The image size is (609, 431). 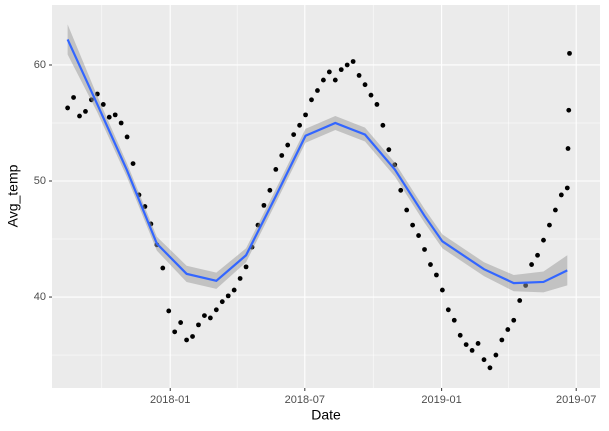 I want to click on y-tick-label: 60, so click(x=40, y=65).